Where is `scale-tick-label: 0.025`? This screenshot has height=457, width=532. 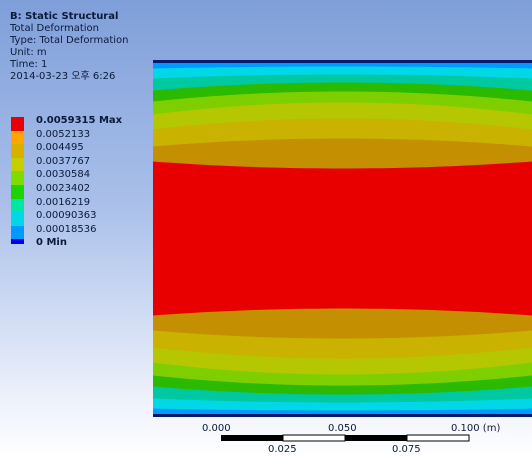
scale-tick-label: 0.025 is located at coordinates (282, 449).